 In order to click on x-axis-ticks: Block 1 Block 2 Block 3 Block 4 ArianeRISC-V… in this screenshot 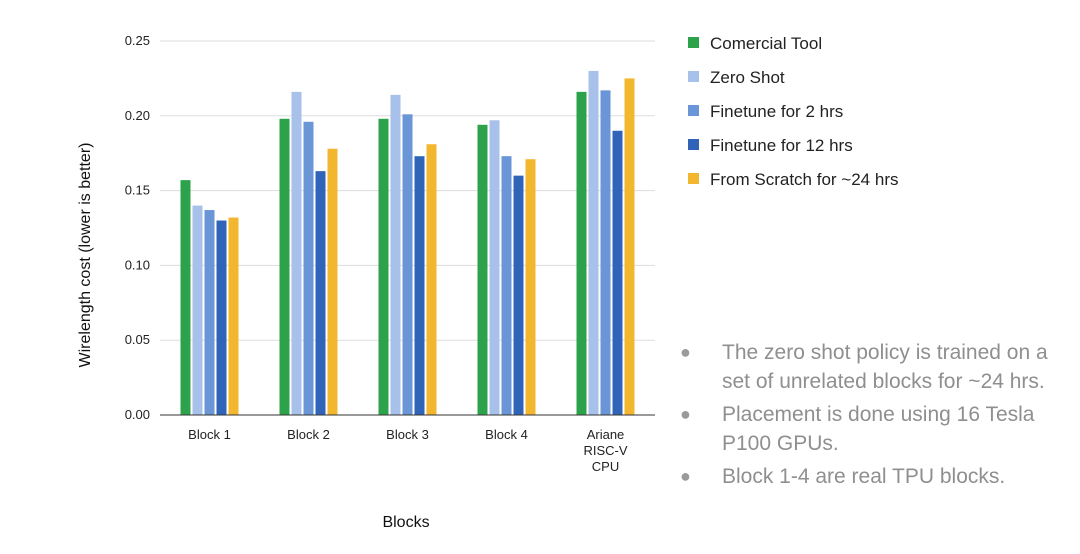, I will do `click(408, 450)`.